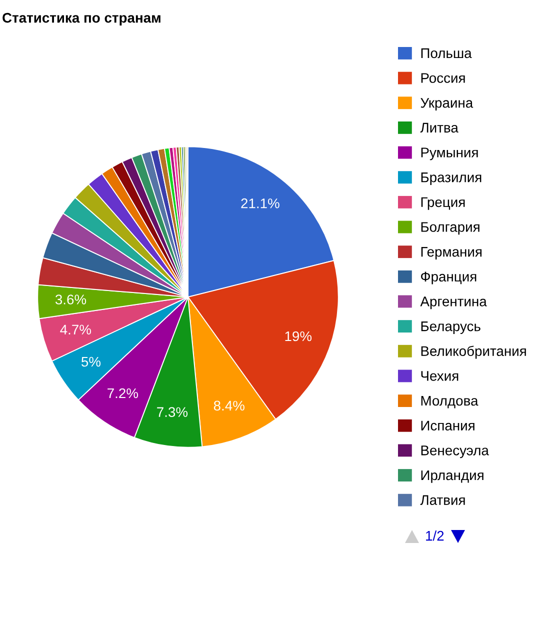  What do you see at coordinates (443, 203) in the screenshot?
I see `legend-label: Греция` at bounding box center [443, 203].